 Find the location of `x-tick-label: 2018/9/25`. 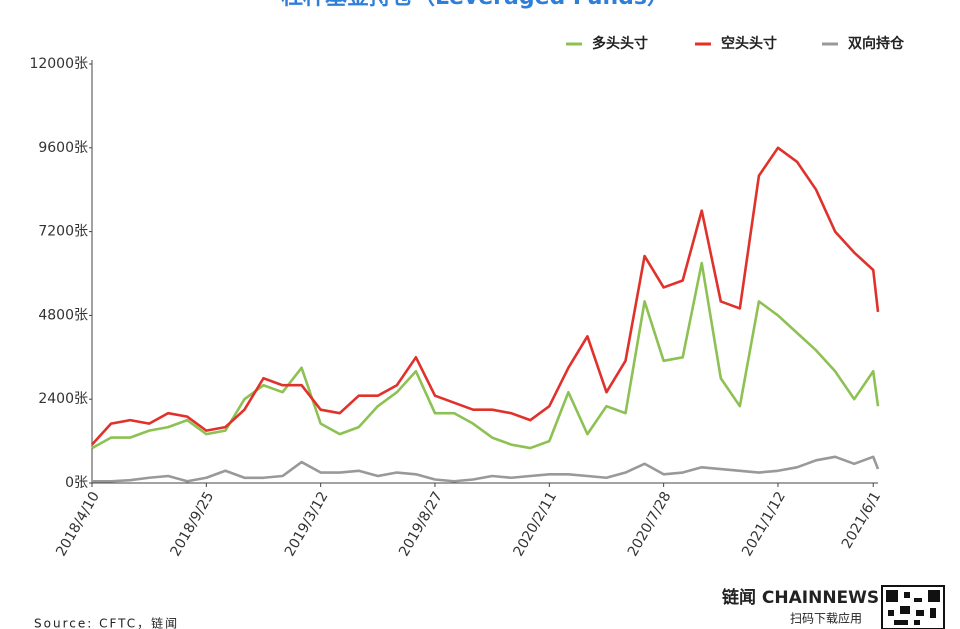

x-tick-label: 2018/9/25 is located at coordinates (193, 524).